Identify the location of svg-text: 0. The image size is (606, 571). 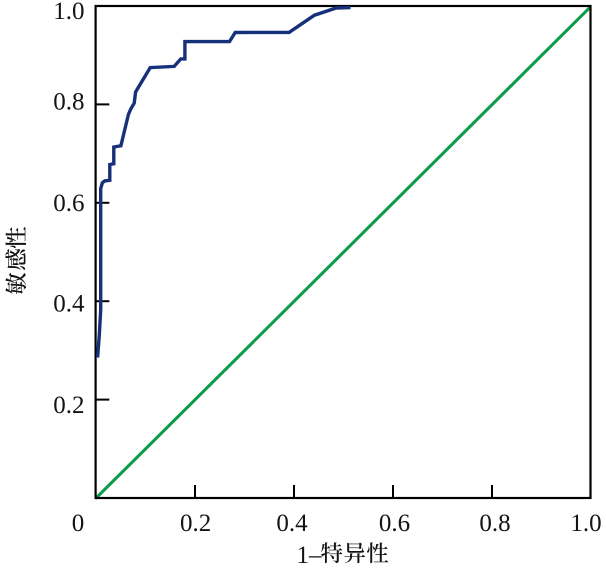
(78, 523).